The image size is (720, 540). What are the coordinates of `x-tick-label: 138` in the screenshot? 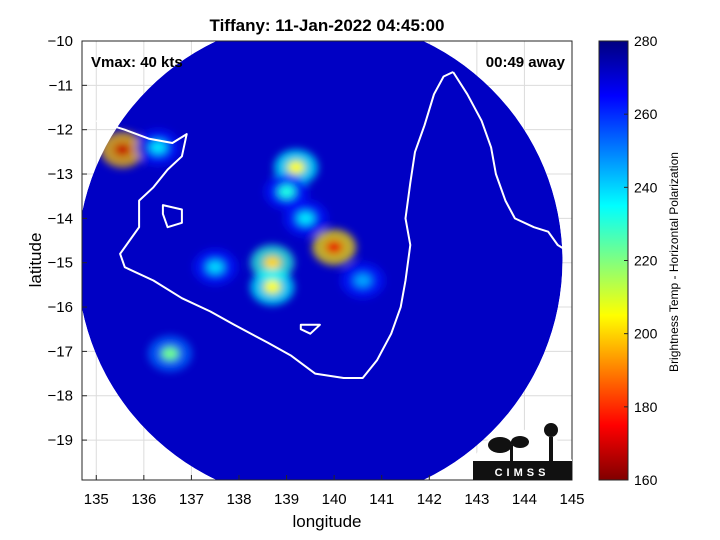 It's located at (238, 499).